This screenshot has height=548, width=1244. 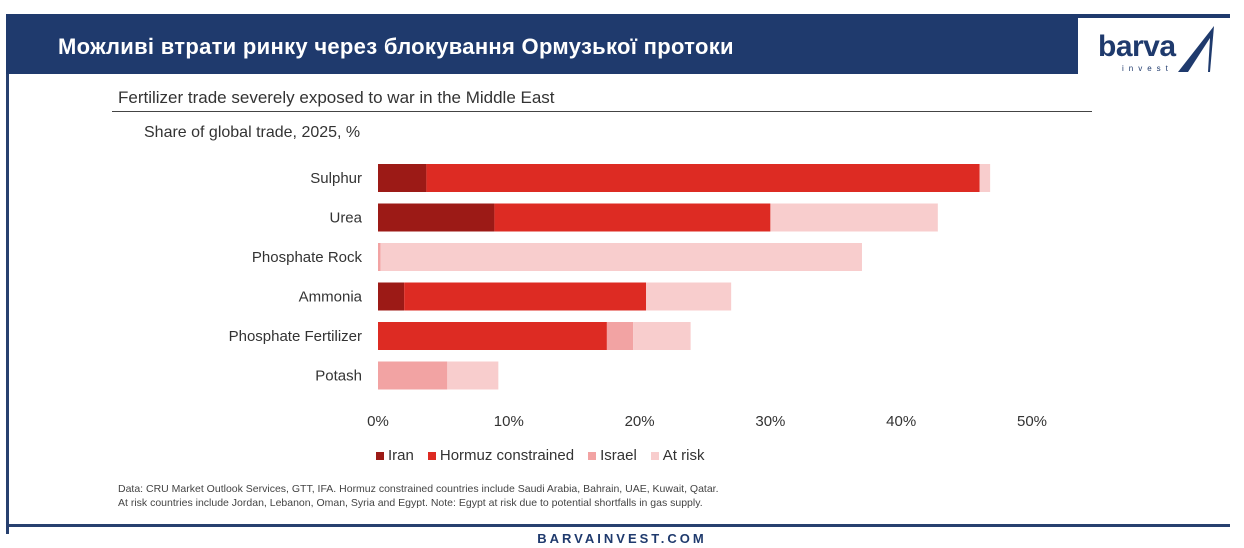 I want to click on chart-legend: Iran Hormuz constrained Israel At risk, so click(x=540, y=455).